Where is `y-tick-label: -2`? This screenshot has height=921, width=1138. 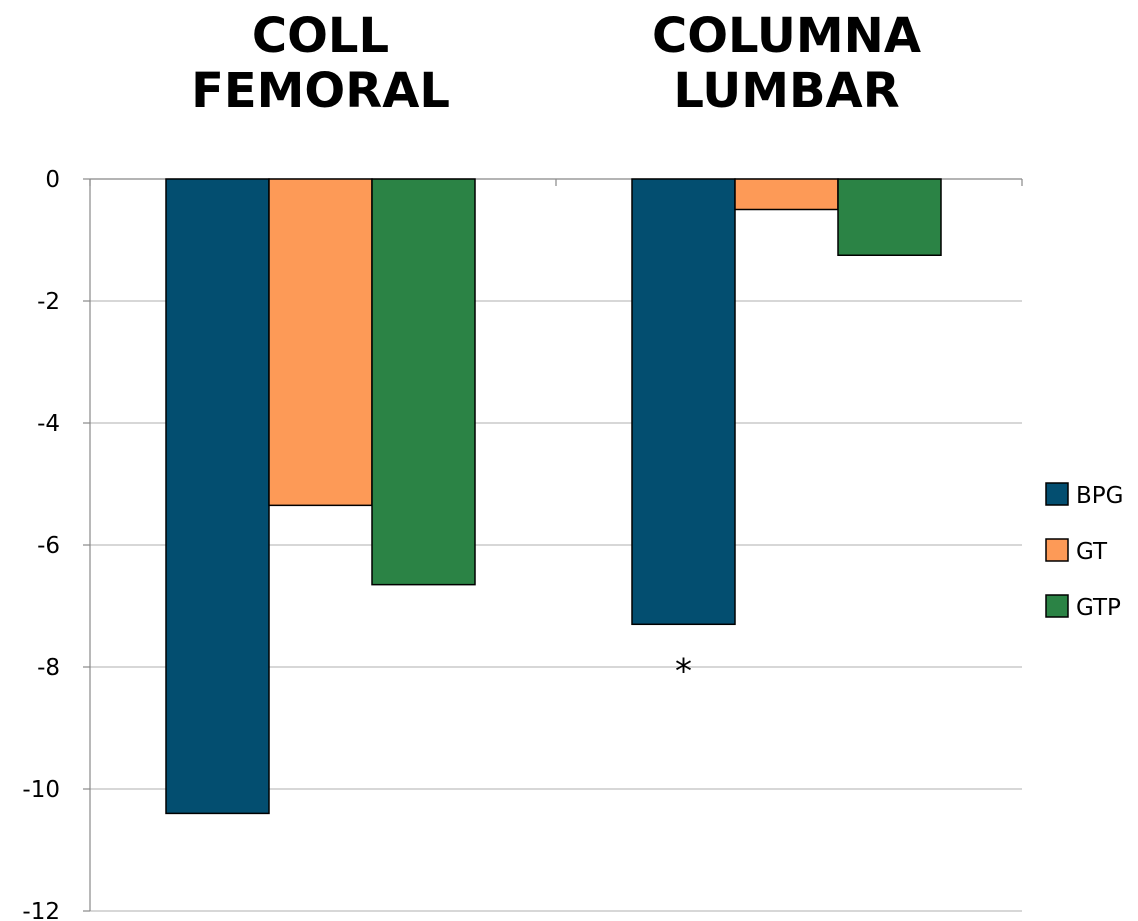
y-tick-label: -2 is located at coordinates (48, 302).